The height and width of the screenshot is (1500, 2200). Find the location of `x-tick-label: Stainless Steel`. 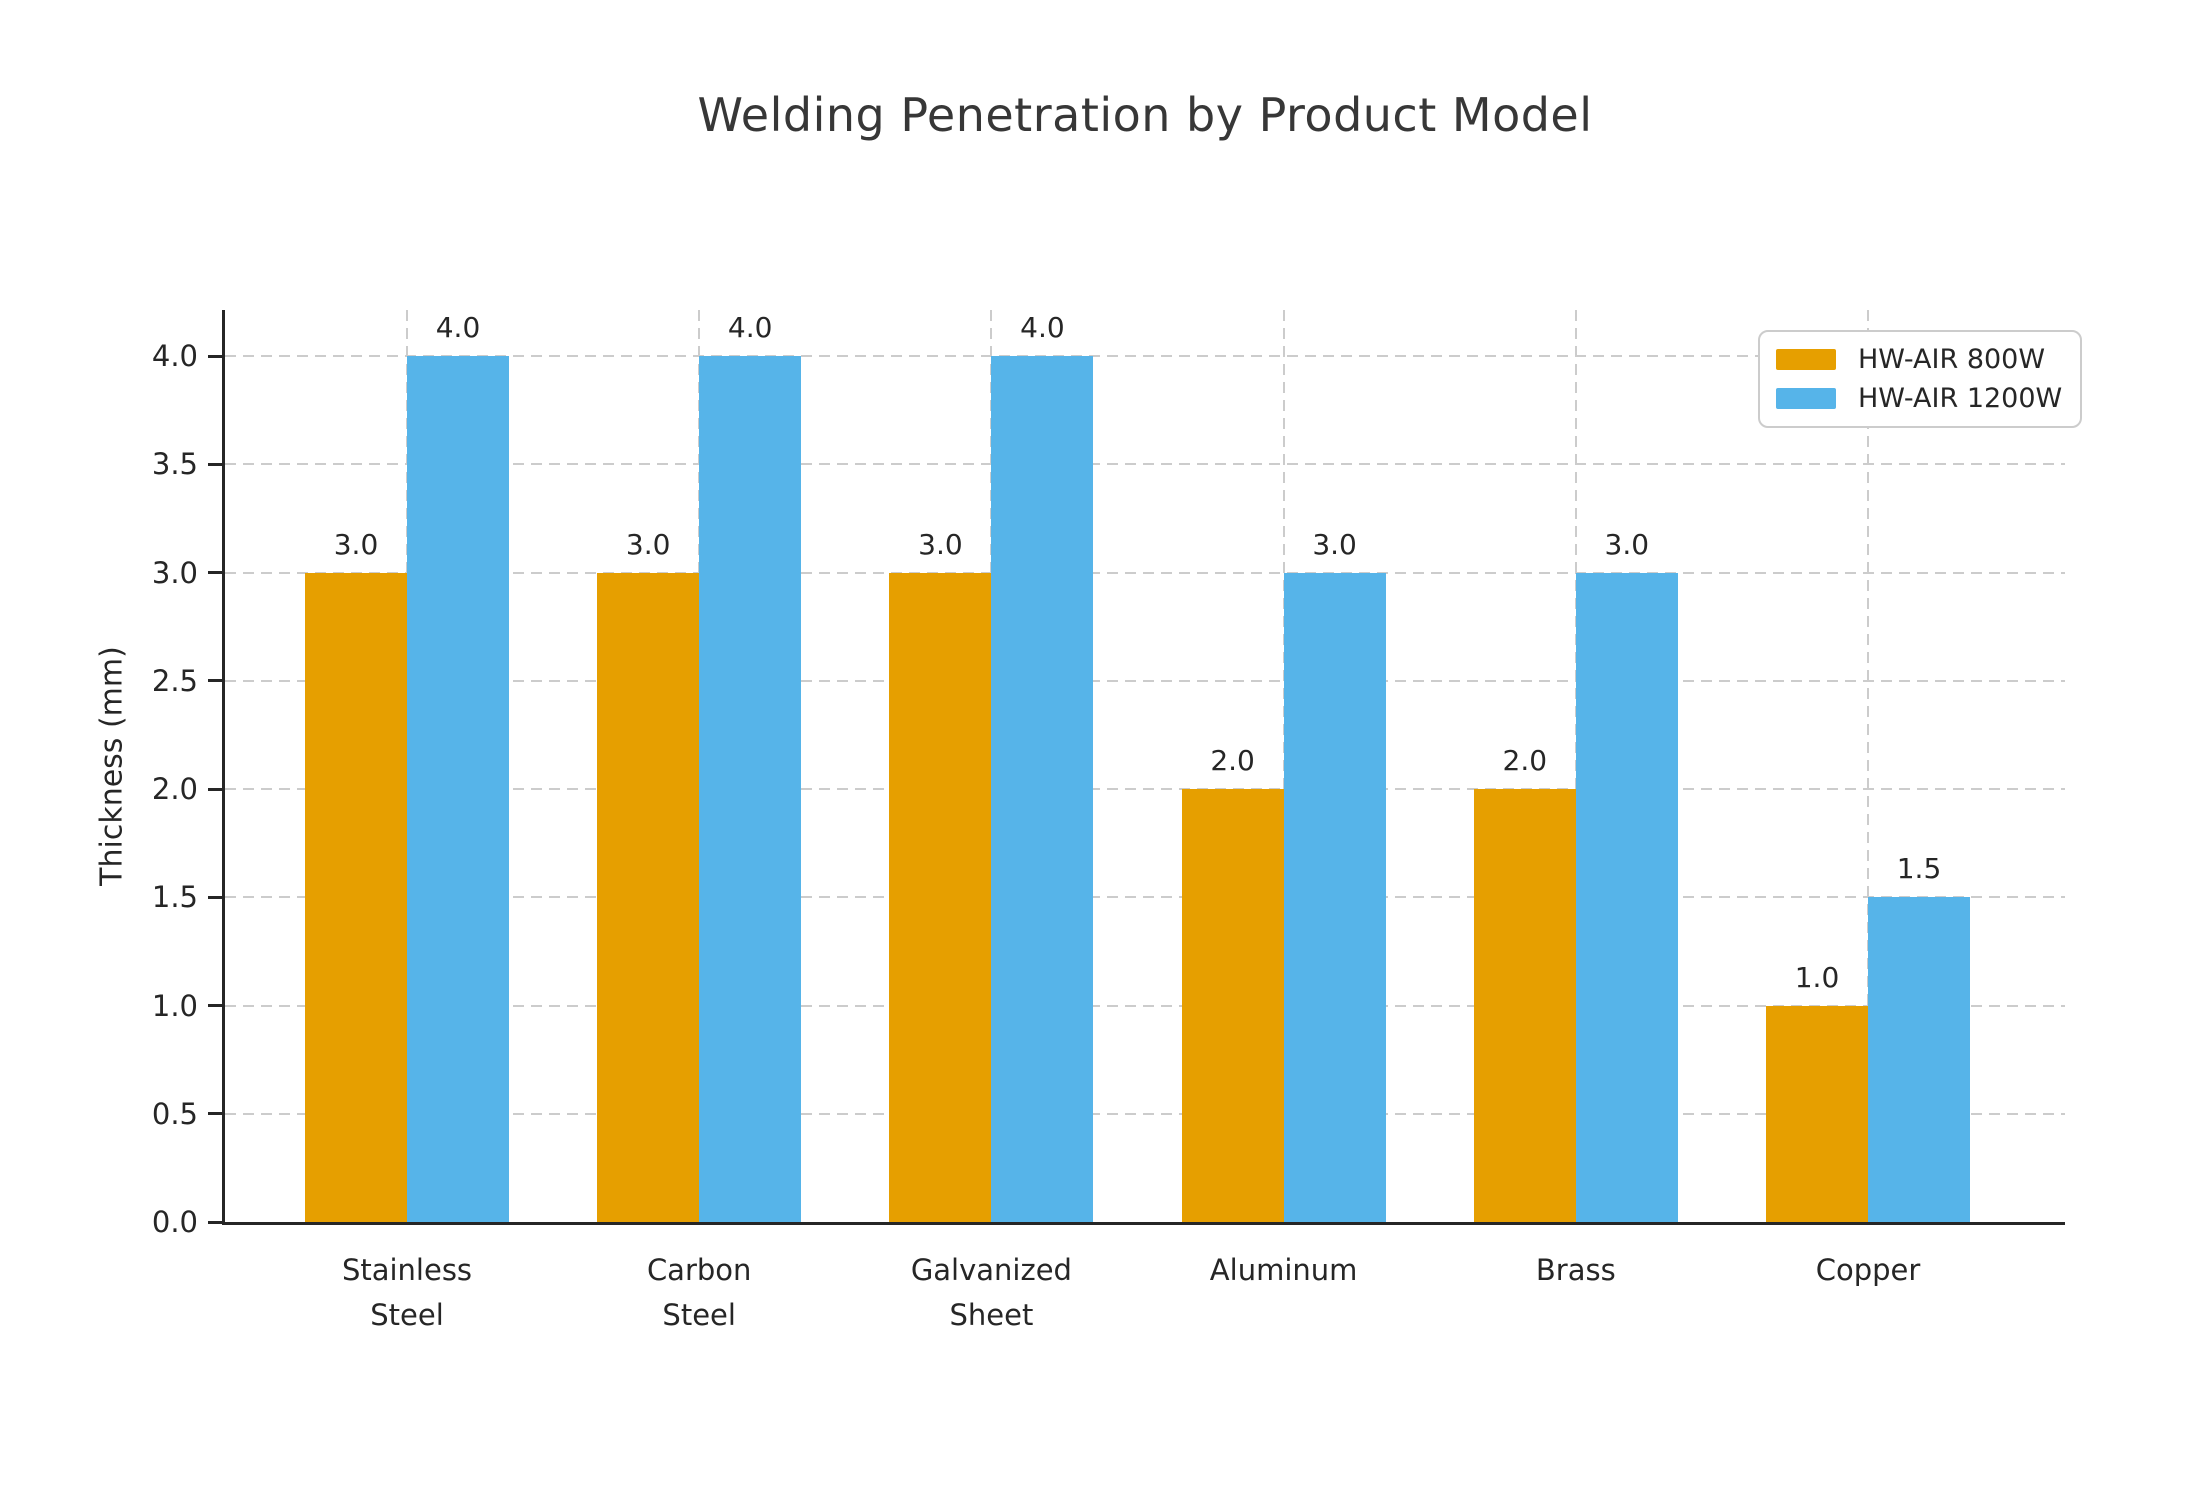

x-tick-label: Stainless Steel is located at coordinates (407, 1292).